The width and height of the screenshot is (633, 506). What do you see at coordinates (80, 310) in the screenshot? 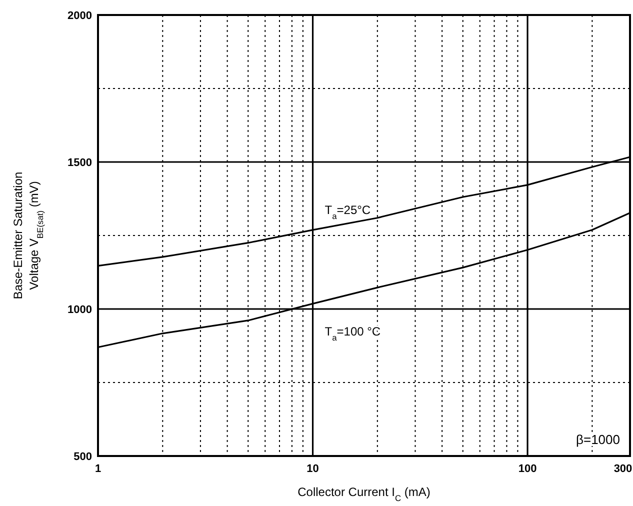
I see `y-tick-label: 1000` at bounding box center [80, 310].